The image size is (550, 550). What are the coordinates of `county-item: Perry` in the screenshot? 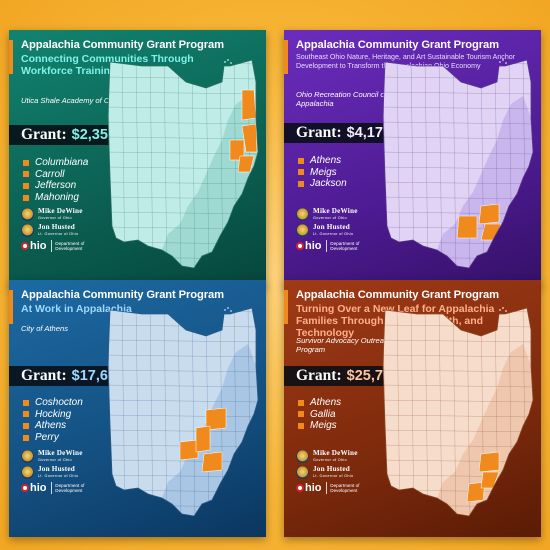 It's located at (53, 438).